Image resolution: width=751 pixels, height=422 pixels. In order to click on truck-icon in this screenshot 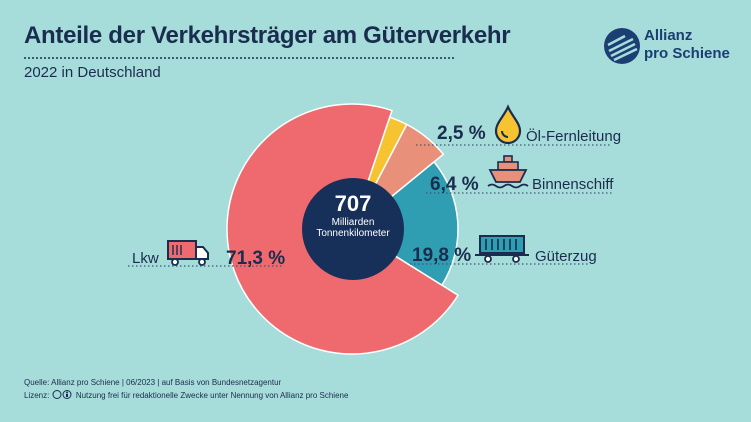, I will do `click(188, 253)`.